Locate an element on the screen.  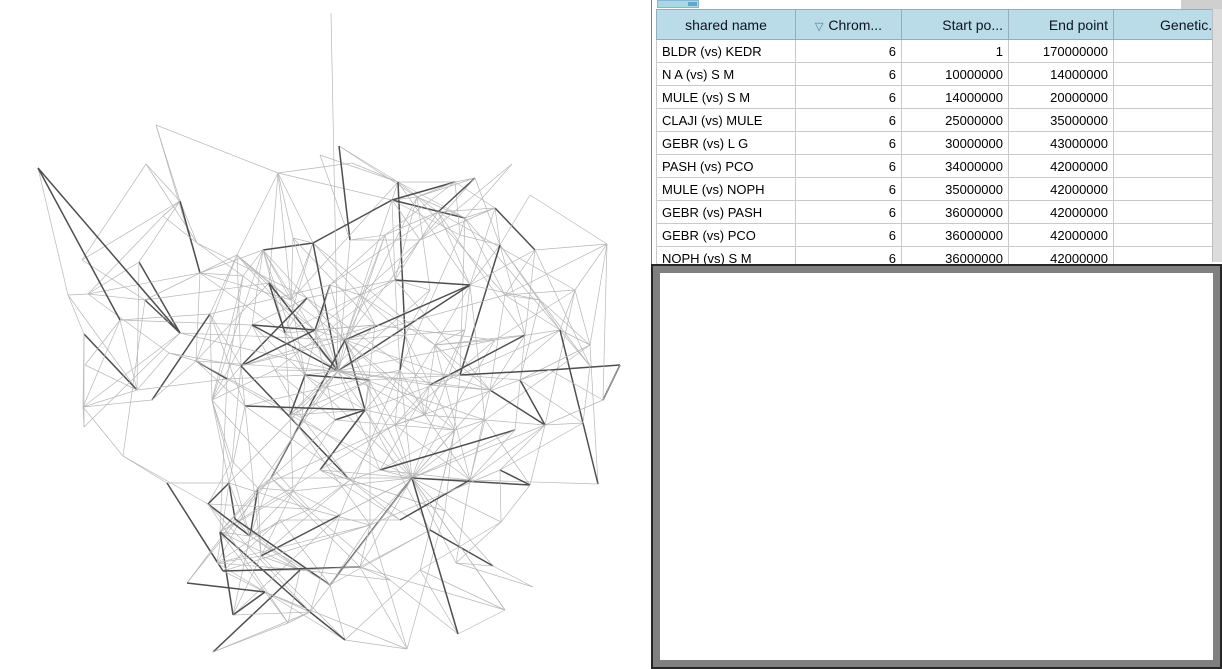
table-row: BLDR (vs) KEDR61170000000192.0 is located at coordinates (939, 51).